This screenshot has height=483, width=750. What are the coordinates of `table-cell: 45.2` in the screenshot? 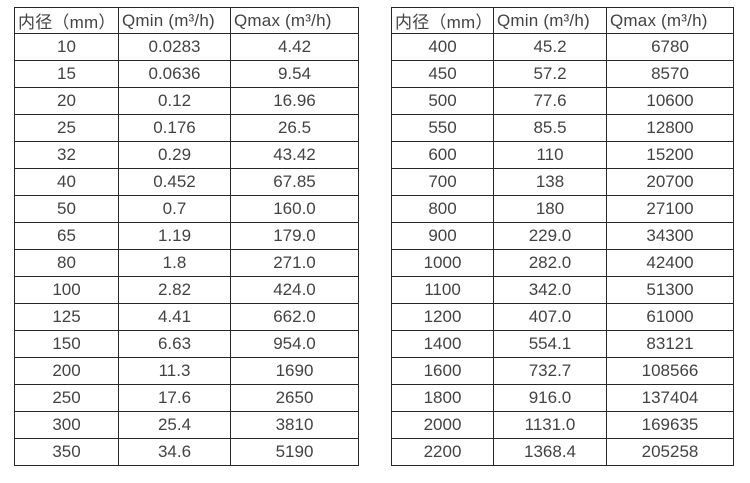 It's located at (550, 47).